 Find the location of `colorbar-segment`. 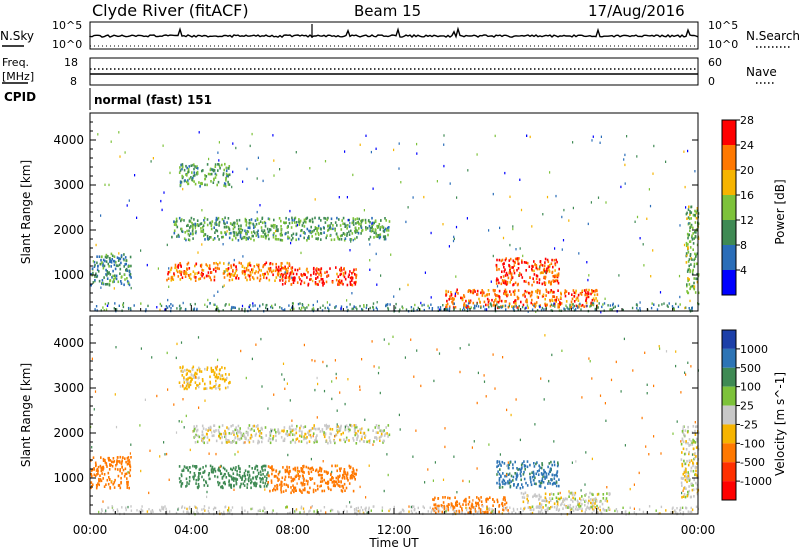

colorbar-segment is located at coordinates (729, 339).